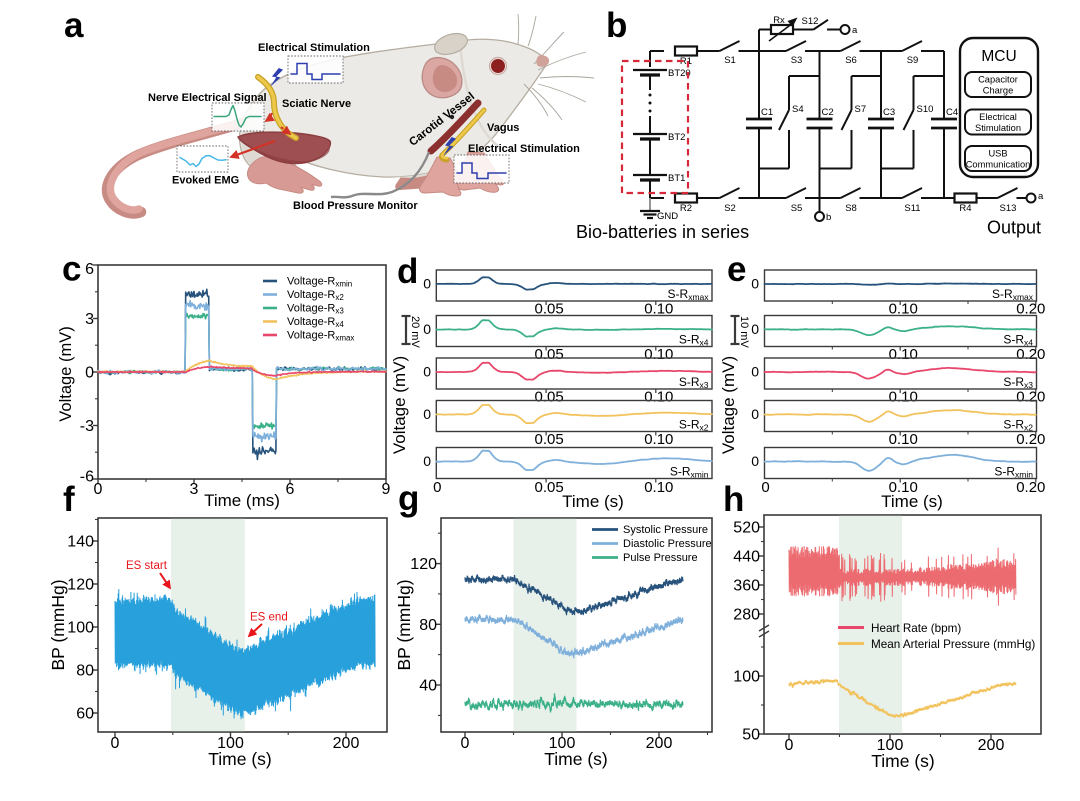 The height and width of the screenshot is (801, 1080). What do you see at coordinates (746, 615) in the screenshot?
I see `svg-text: 280` at bounding box center [746, 615].